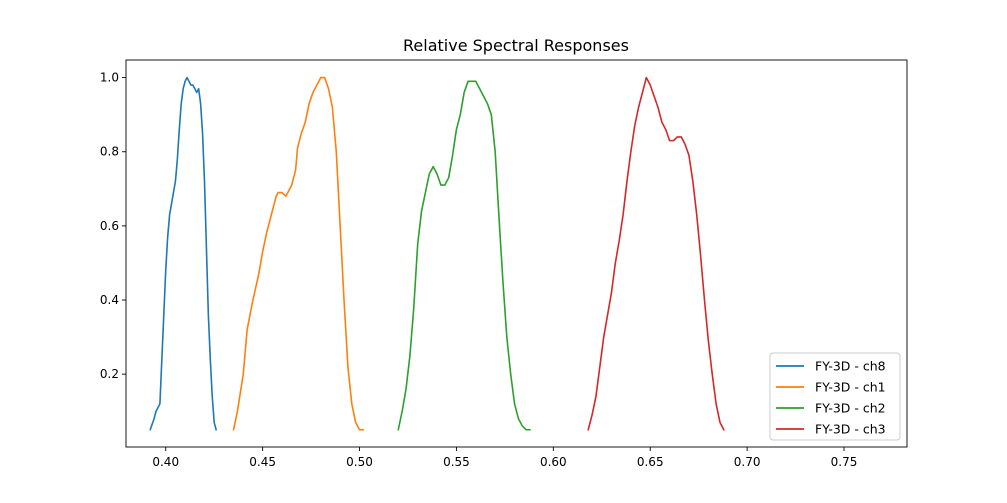 The height and width of the screenshot is (503, 1007). Describe the element at coordinates (456, 462) in the screenshot. I see `x-tick-label: 0.55` at that location.